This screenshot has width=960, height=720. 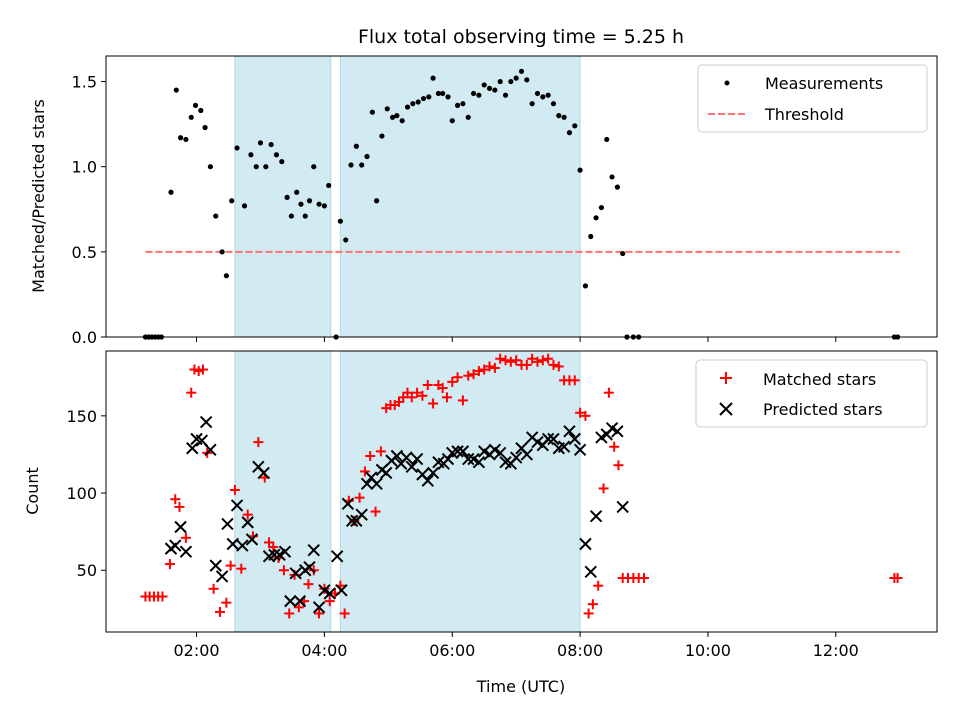 What do you see at coordinates (81, 416) in the screenshot?
I see `y-tick-label: 150` at bounding box center [81, 416].